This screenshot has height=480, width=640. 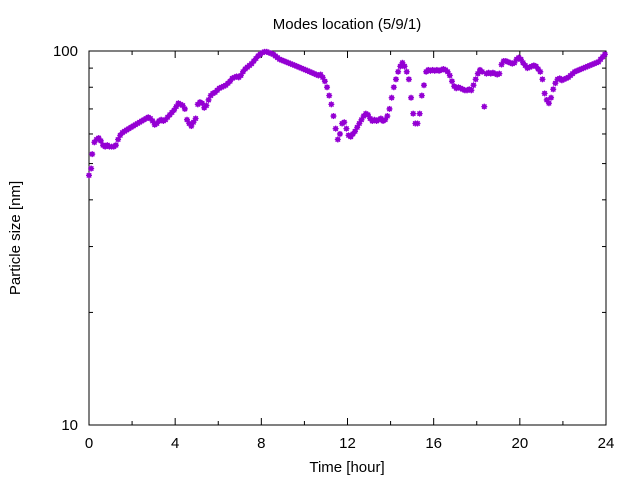 What do you see at coordinates (346, 467) in the screenshot?
I see `x-axis-label: Time [hour]` at bounding box center [346, 467].